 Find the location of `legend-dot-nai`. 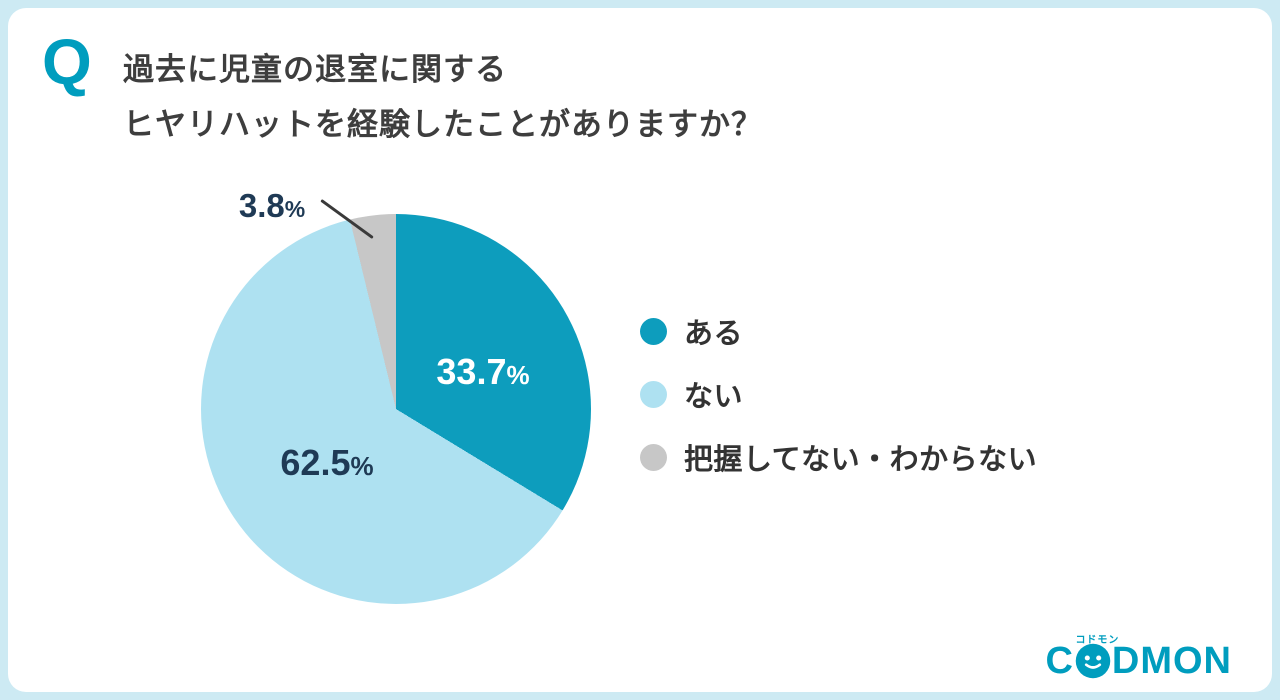

legend-dot-nai is located at coordinates (653, 394).